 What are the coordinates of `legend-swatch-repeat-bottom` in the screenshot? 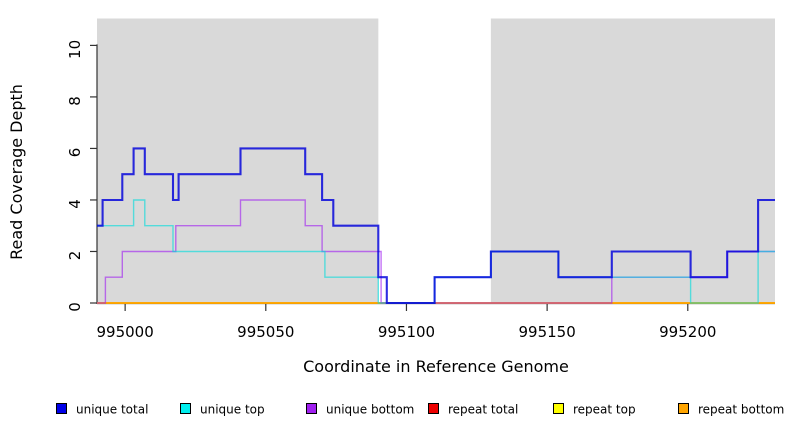 It's located at (683, 408).